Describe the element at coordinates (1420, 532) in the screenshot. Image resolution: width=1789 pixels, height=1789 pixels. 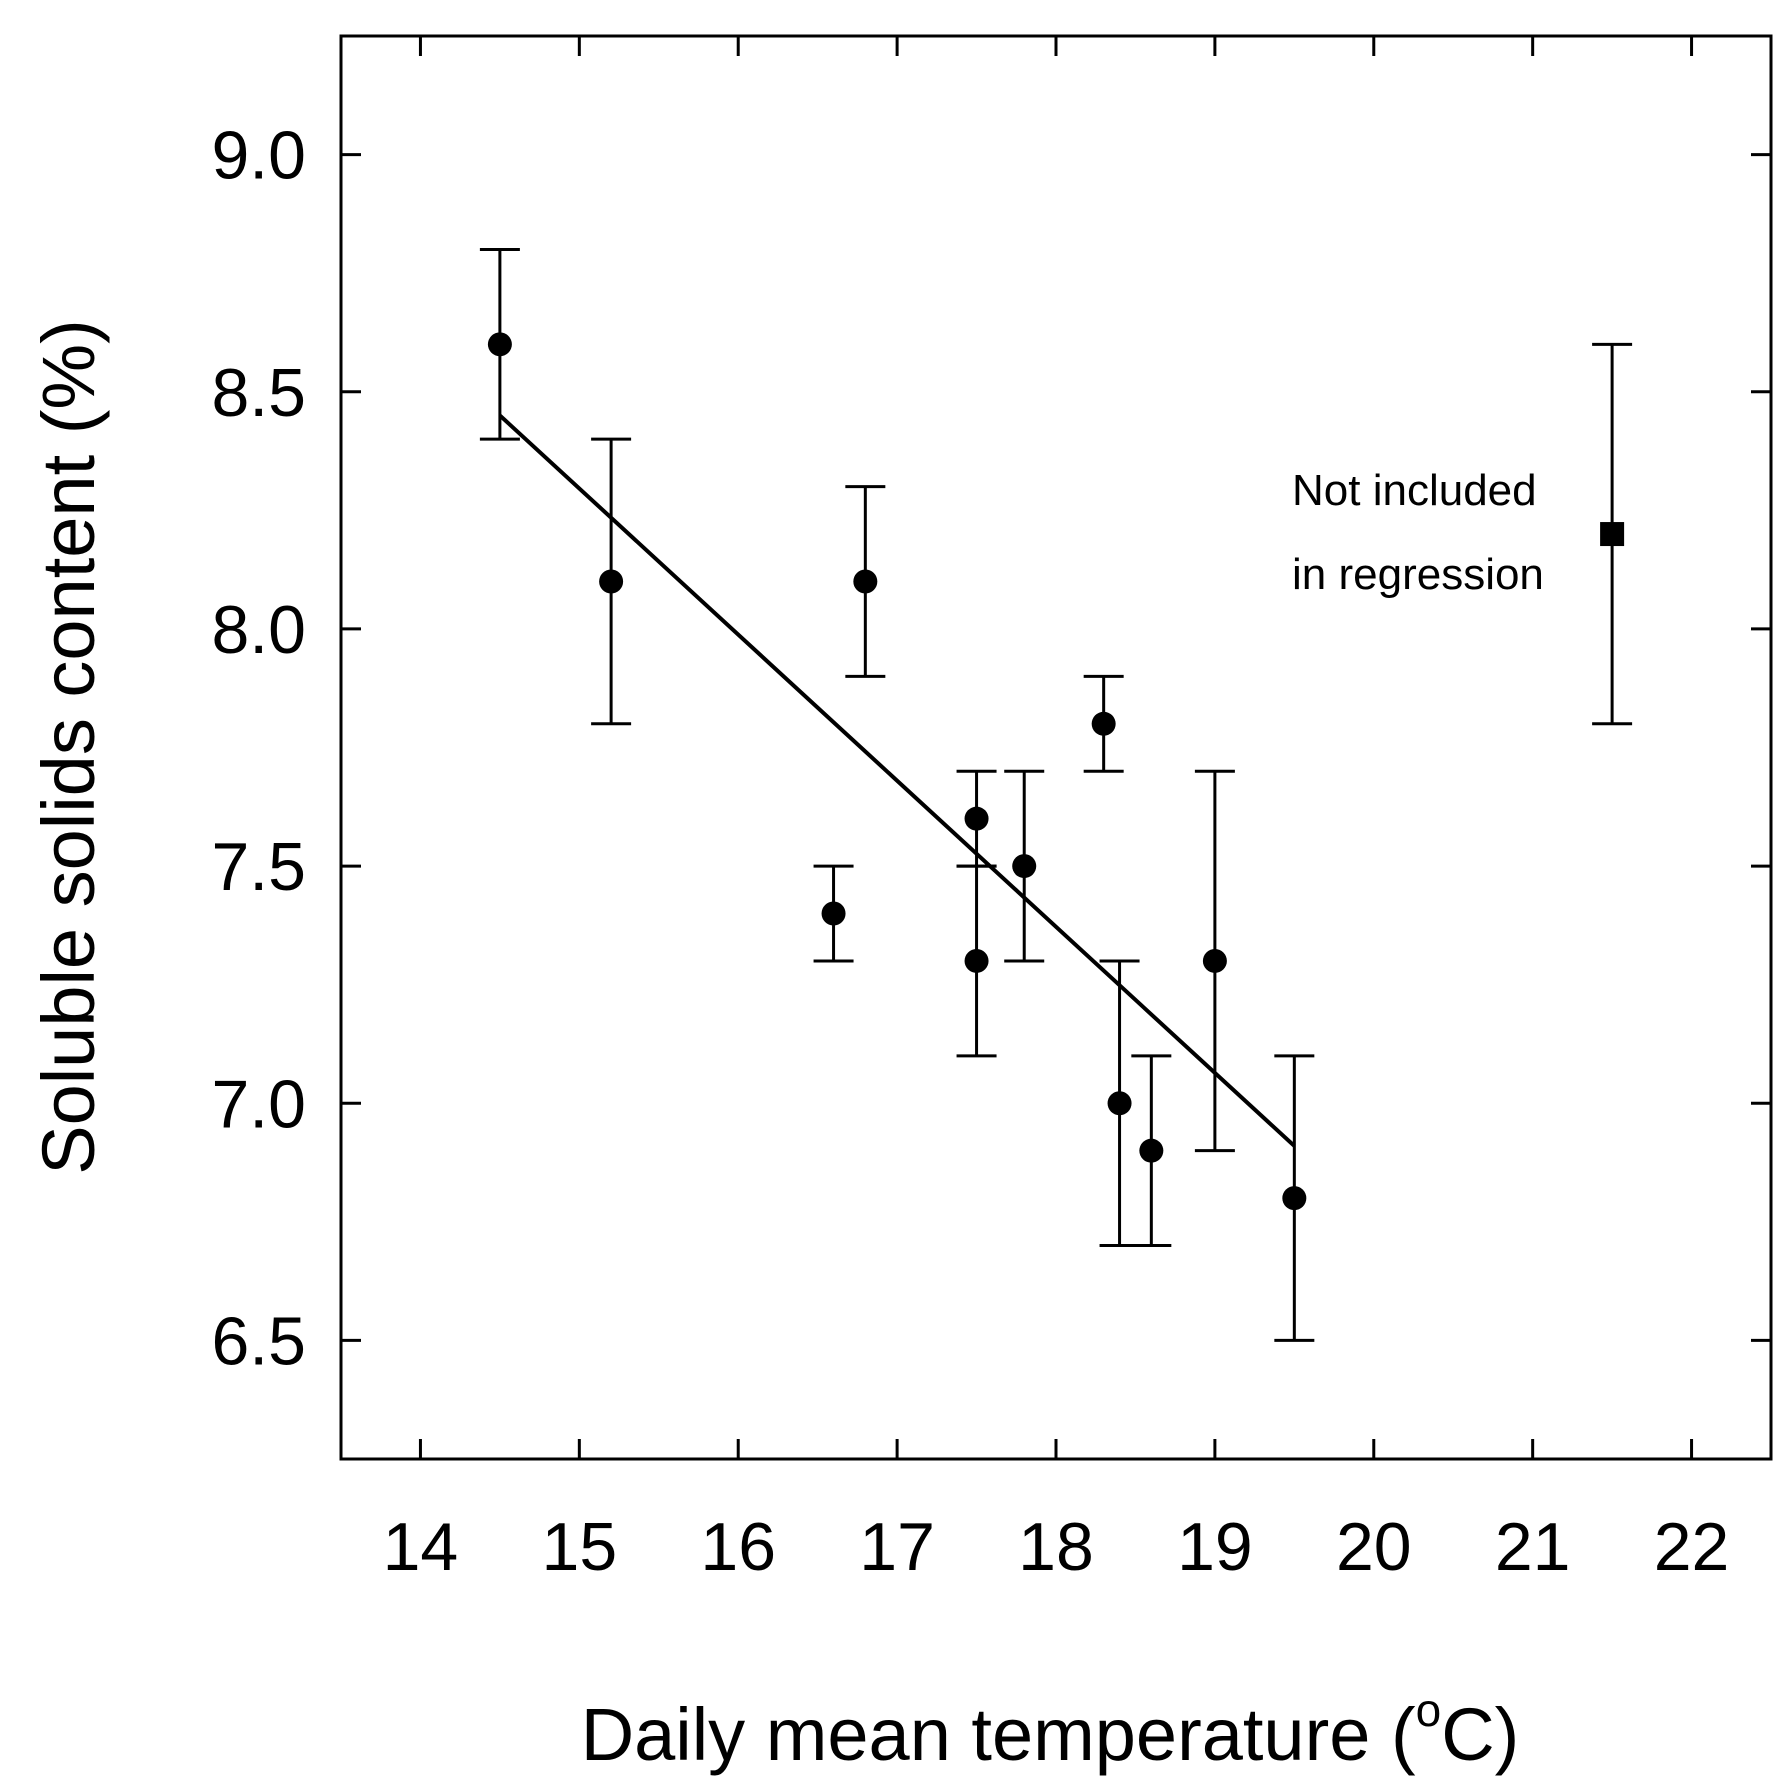
I see `excluded-point-annotation: Not included in regression` at that location.